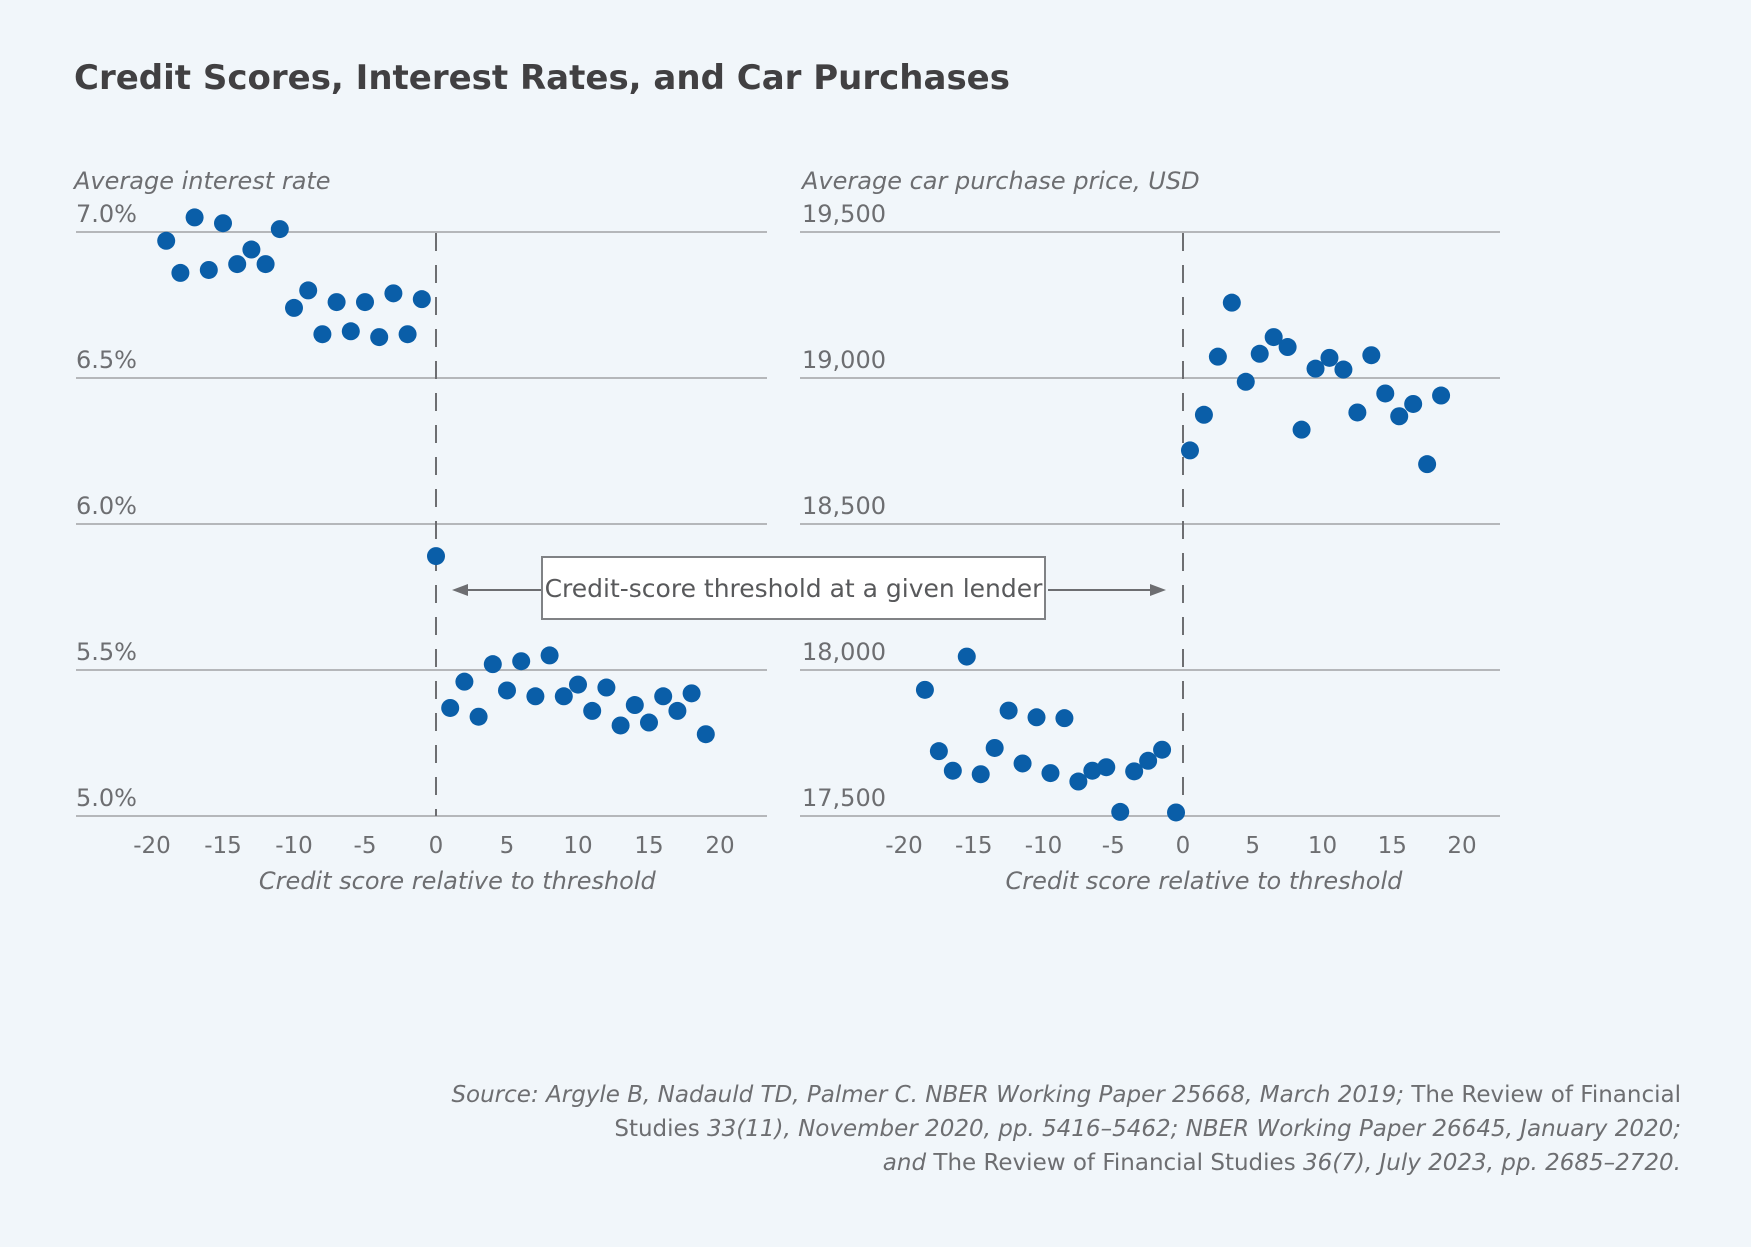  Describe the element at coordinates (648, 846) in the screenshot. I see `left-x-tick-label: 15` at that location.